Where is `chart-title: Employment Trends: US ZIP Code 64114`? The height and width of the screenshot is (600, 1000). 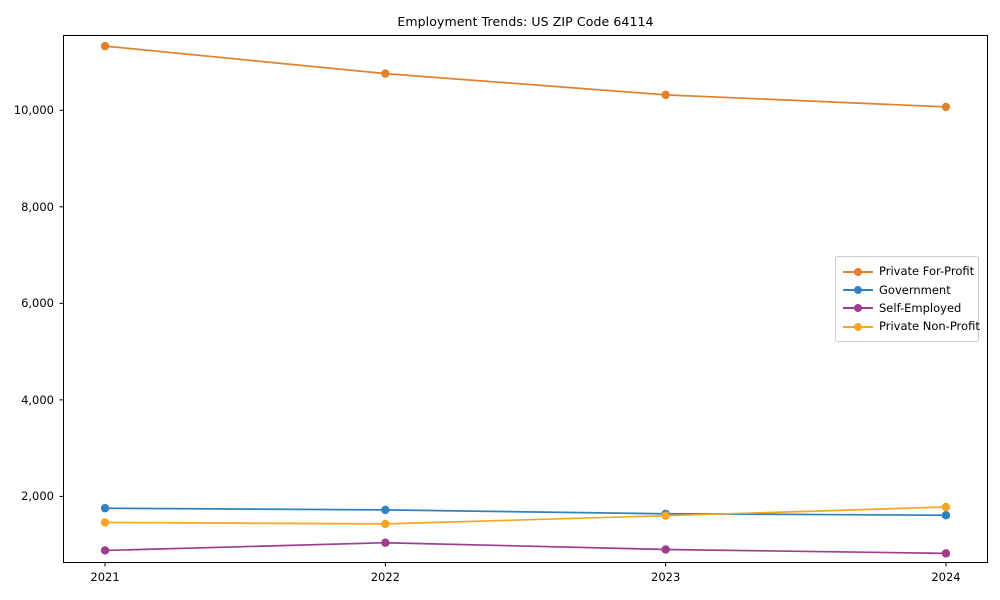 chart-title: Employment Trends: US ZIP Code 64114 is located at coordinates (525, 21).